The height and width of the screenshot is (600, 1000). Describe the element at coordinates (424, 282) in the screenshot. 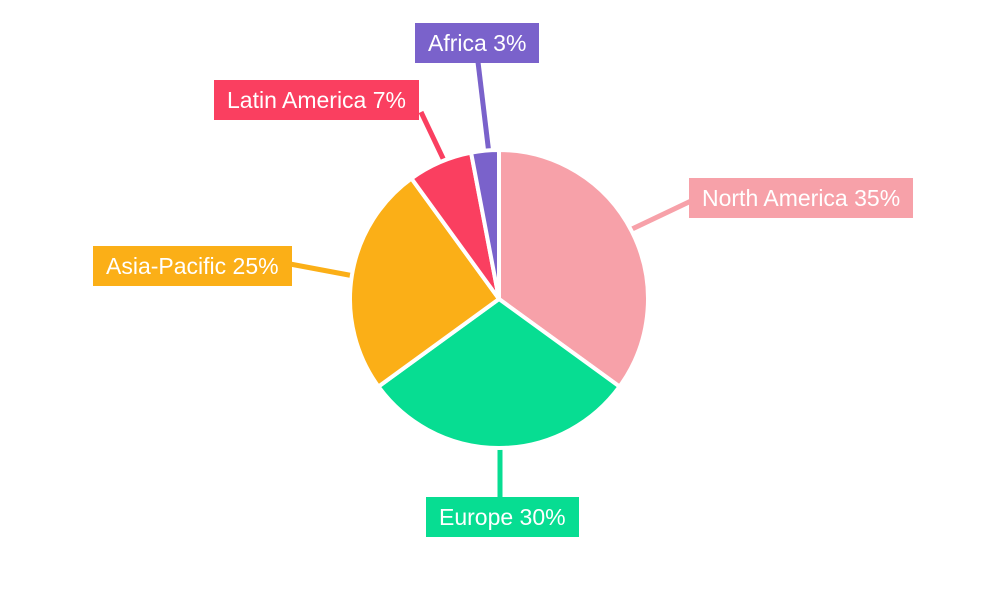

I see `pie-slice-asia-pacific` at that location.